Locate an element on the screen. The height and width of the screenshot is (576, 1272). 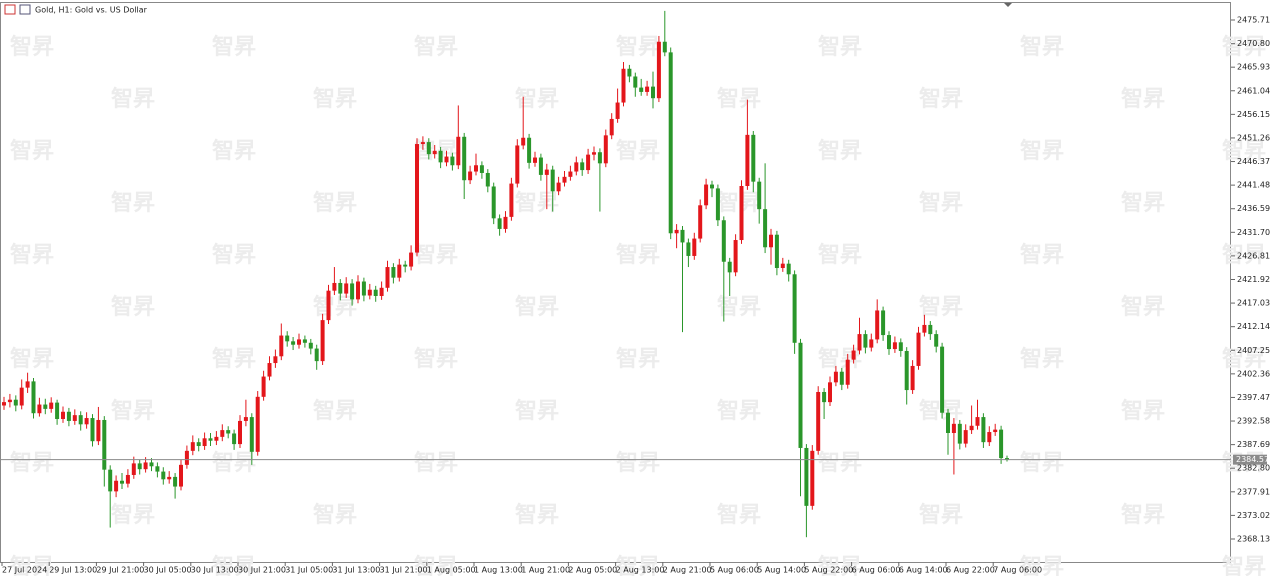
y-tick-label: 2387.69 is located at coordinates (1253, 444).